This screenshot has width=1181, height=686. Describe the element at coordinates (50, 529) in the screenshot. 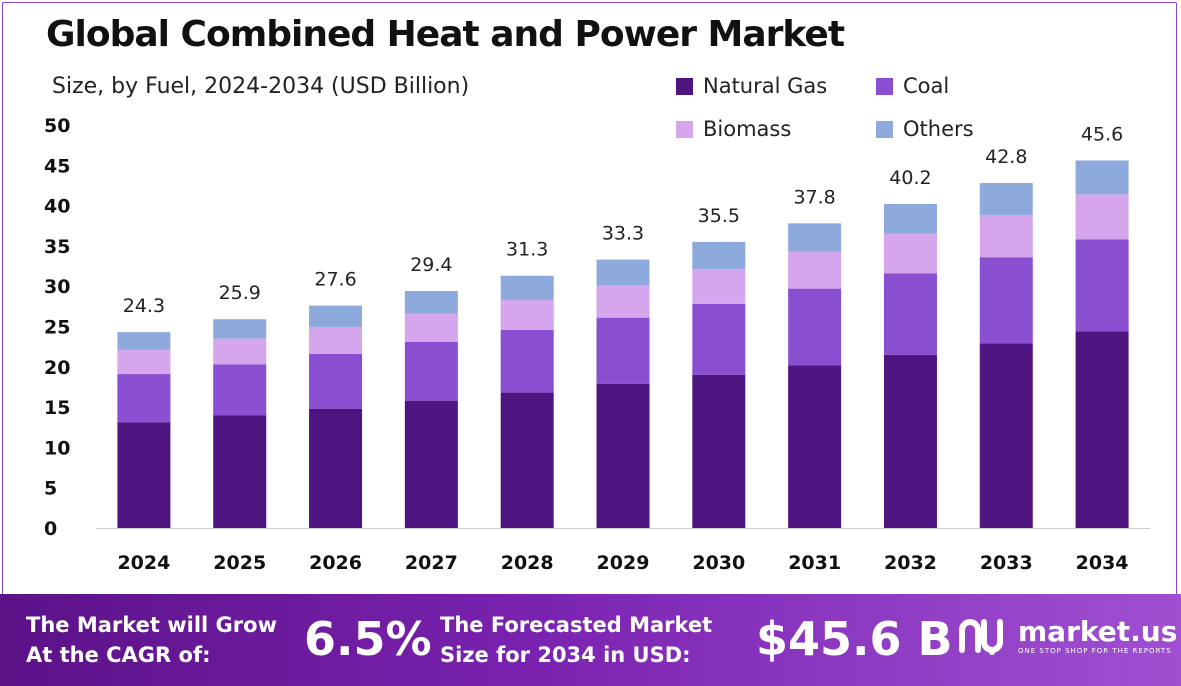

I see `y-tick-label: 0` at that location.